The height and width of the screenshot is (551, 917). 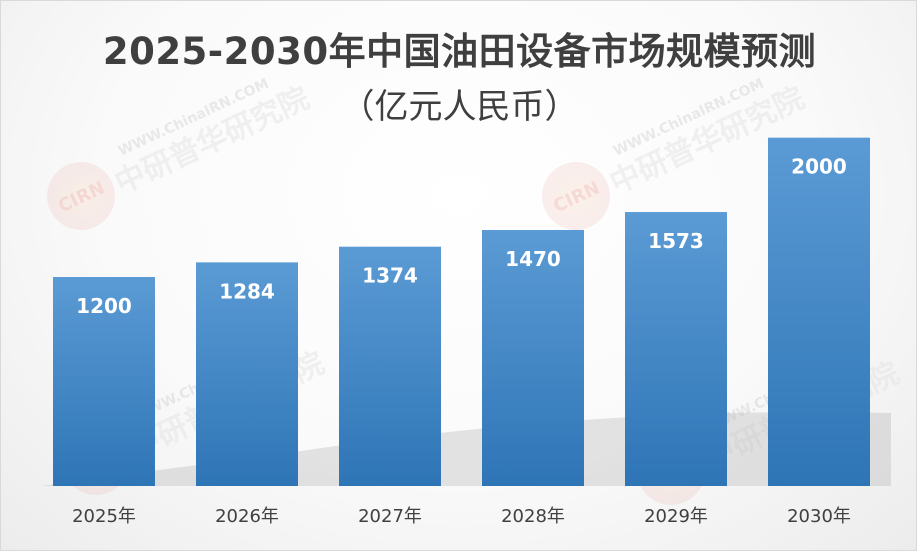 I want to click on data-label-2026年: 1284, so click(x=247, y=291).